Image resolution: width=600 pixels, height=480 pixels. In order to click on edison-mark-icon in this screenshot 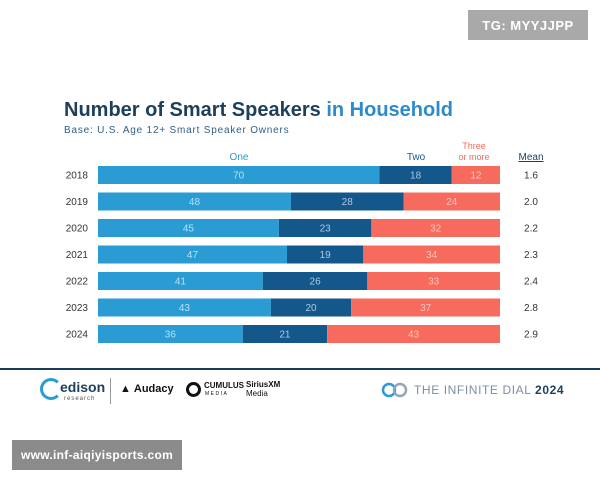, I will do `click(51, 389)`.